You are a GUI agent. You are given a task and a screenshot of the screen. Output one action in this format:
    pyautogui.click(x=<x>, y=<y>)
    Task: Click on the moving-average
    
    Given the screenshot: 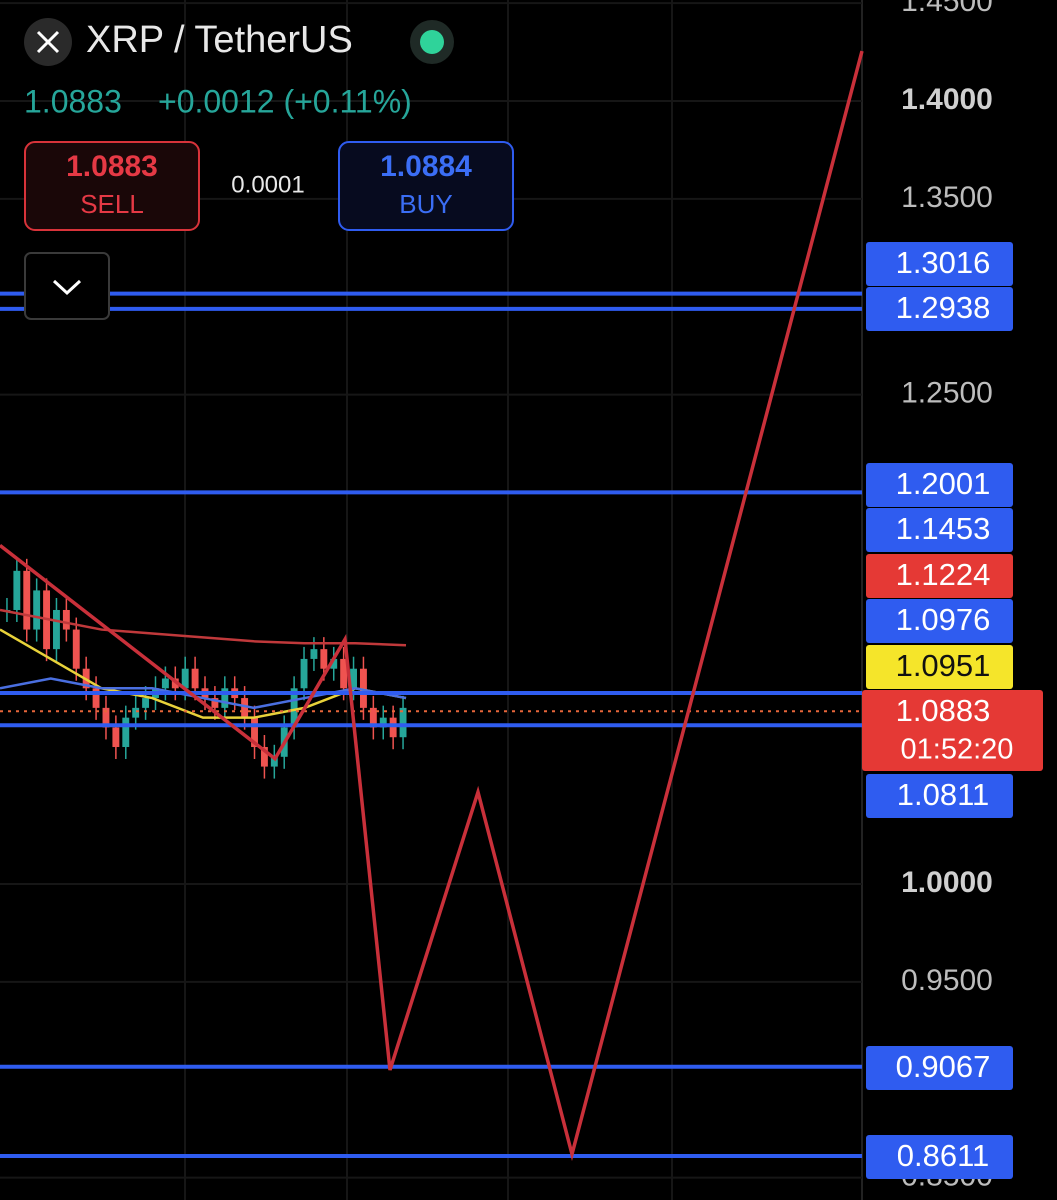 What is the action you would take?
    pyautogui.click(x=203, y=627)
    